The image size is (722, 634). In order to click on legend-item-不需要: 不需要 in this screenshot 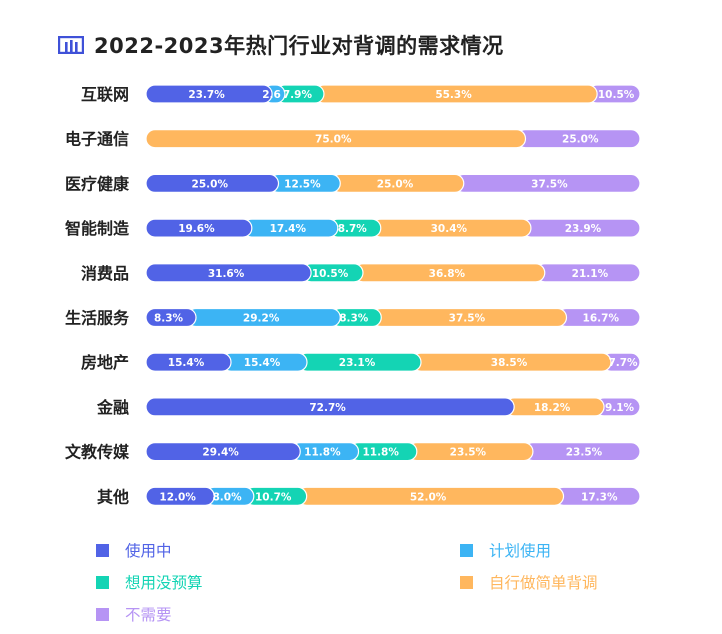, I will do `click(134, 614)`.